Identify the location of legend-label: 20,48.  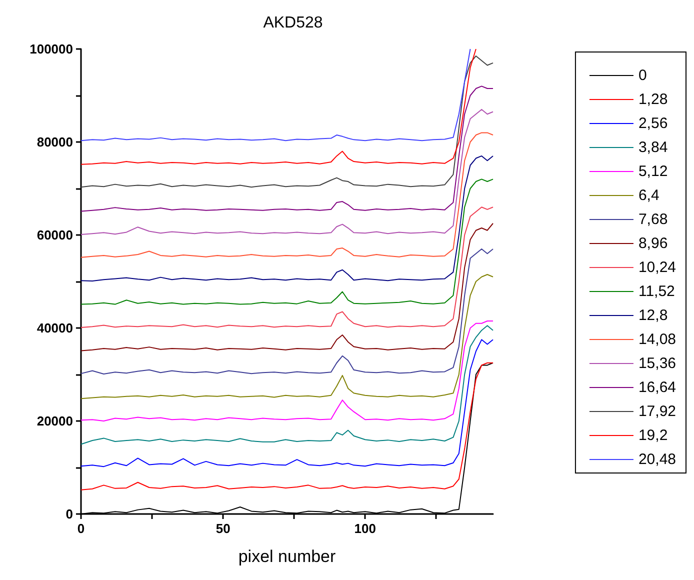
(657, 459).